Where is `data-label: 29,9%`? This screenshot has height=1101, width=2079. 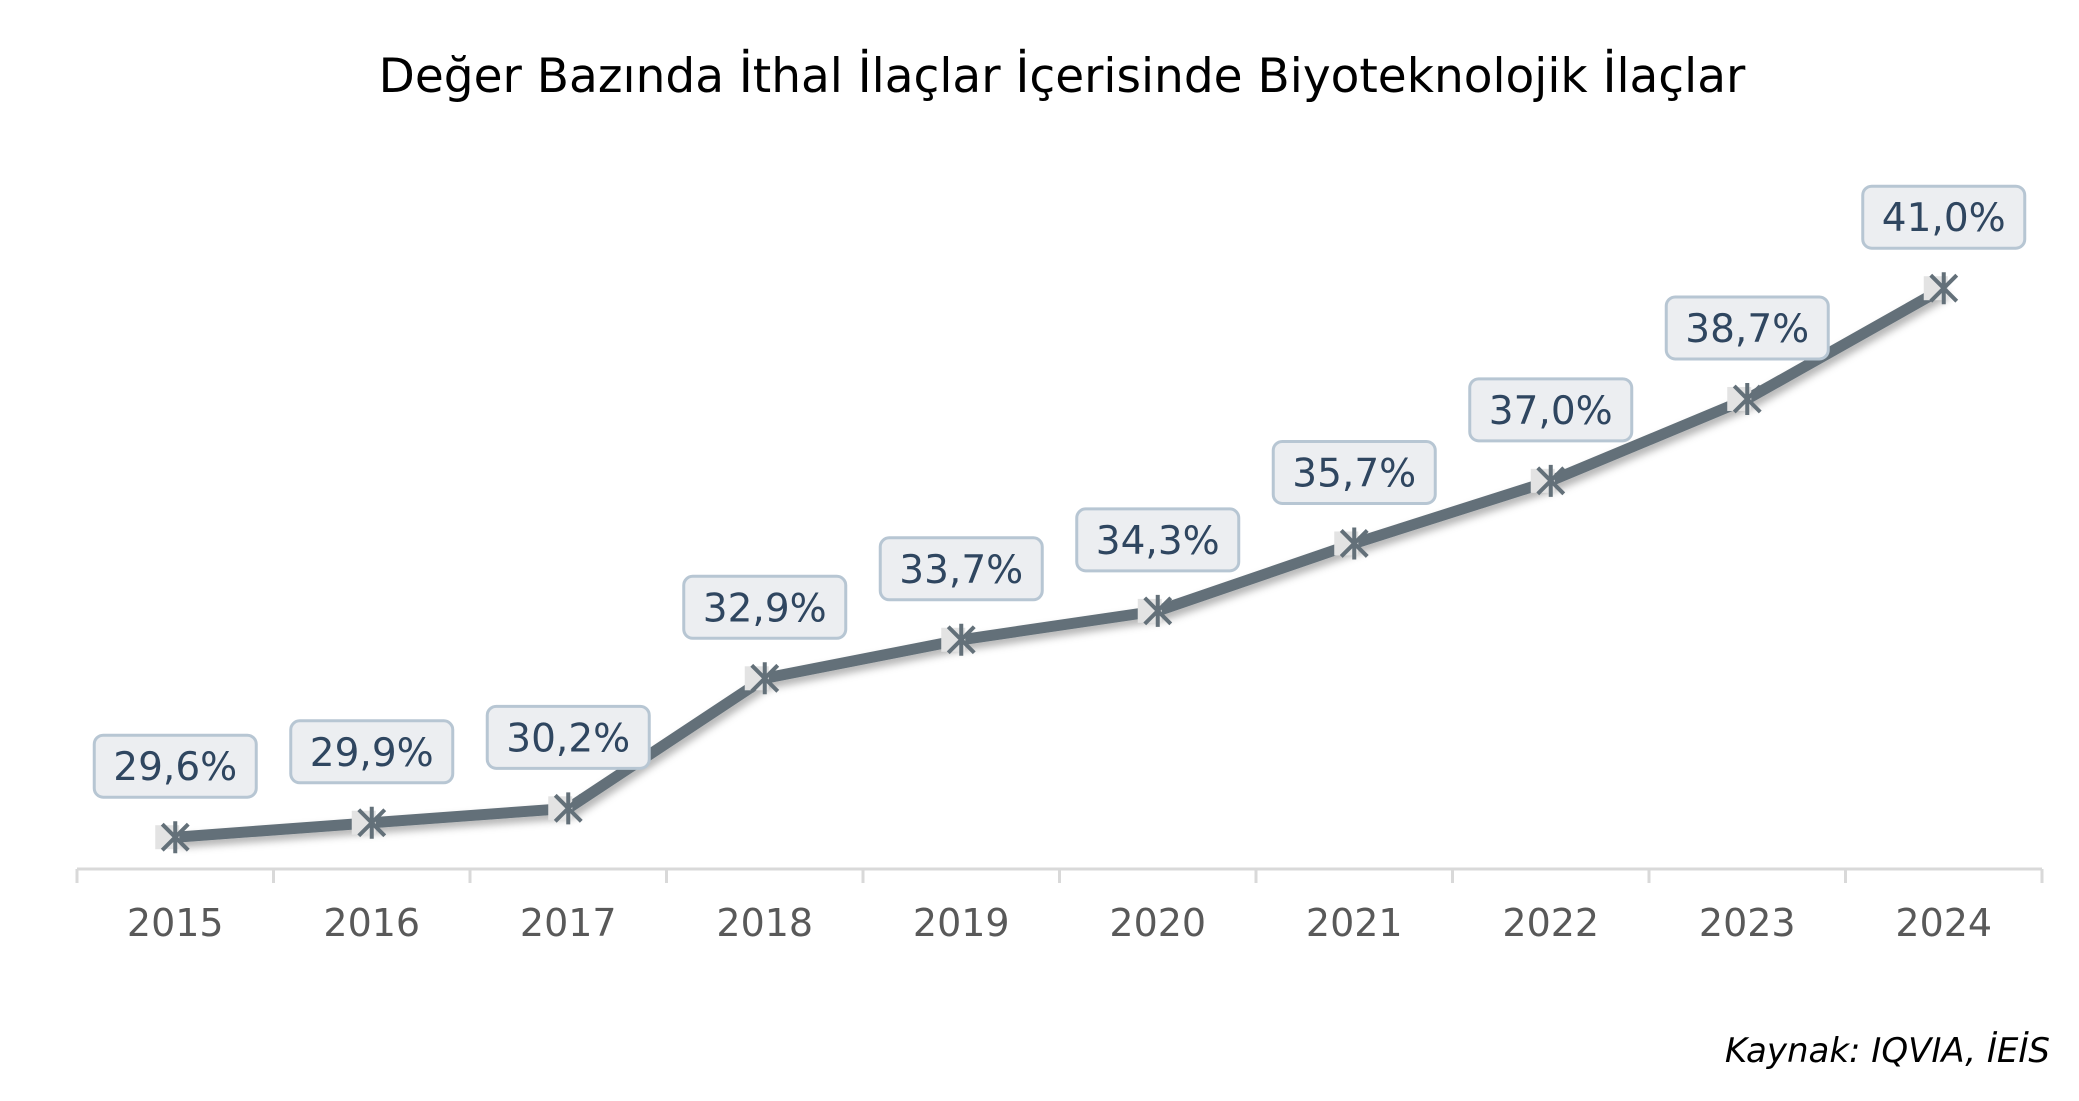 data-label: 29,9% is located at coordinates (372, 752).